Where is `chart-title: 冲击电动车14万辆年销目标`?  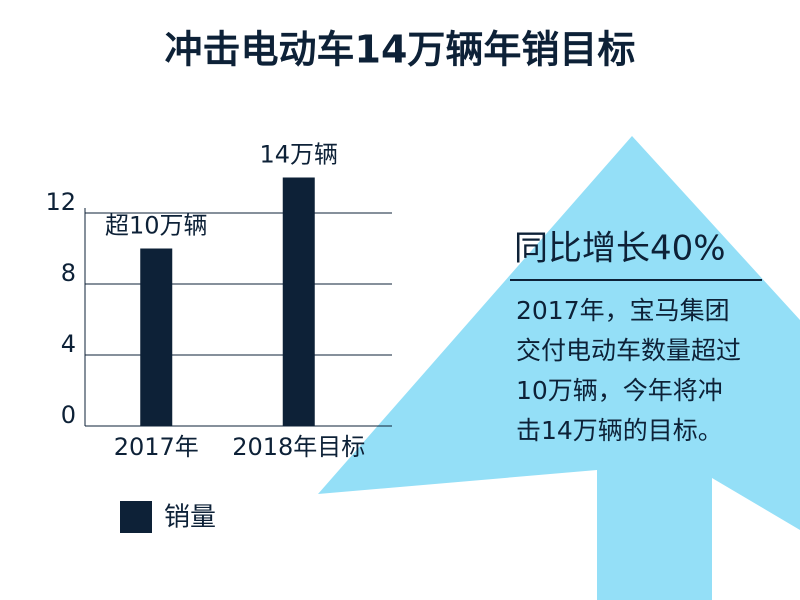
chart-title: 冲击电动车14万辆年销目标 is located at coordinates (400, 50).